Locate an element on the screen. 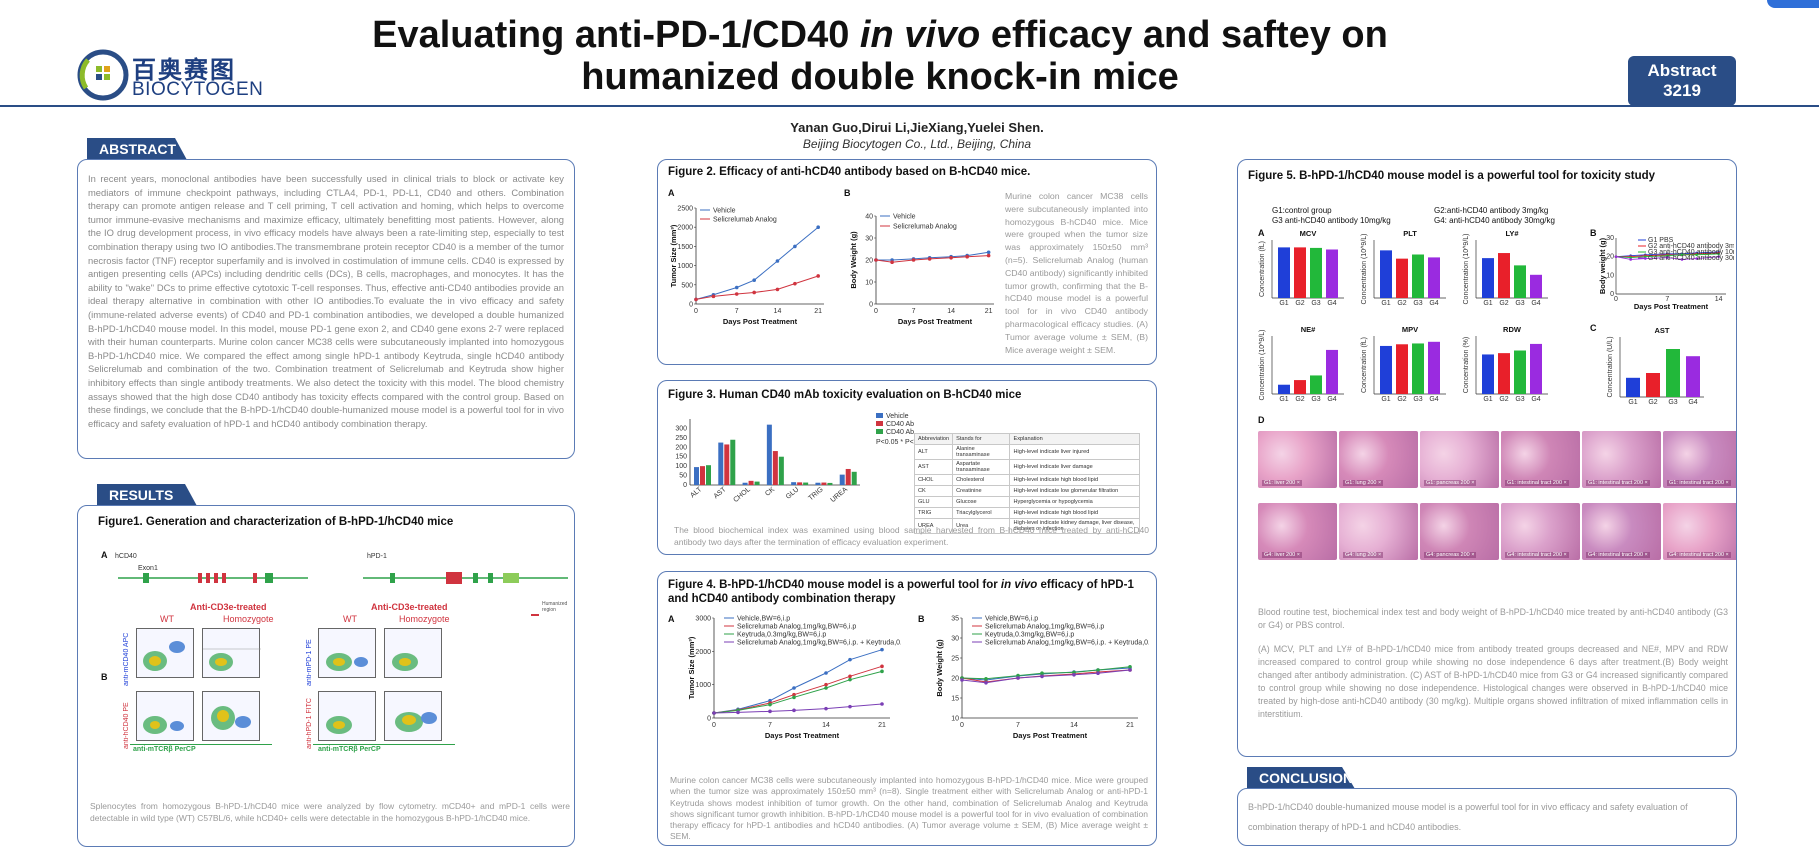 The image size is (1819, 860). x-tick-label: 0 is located at coordinates (714, 725).